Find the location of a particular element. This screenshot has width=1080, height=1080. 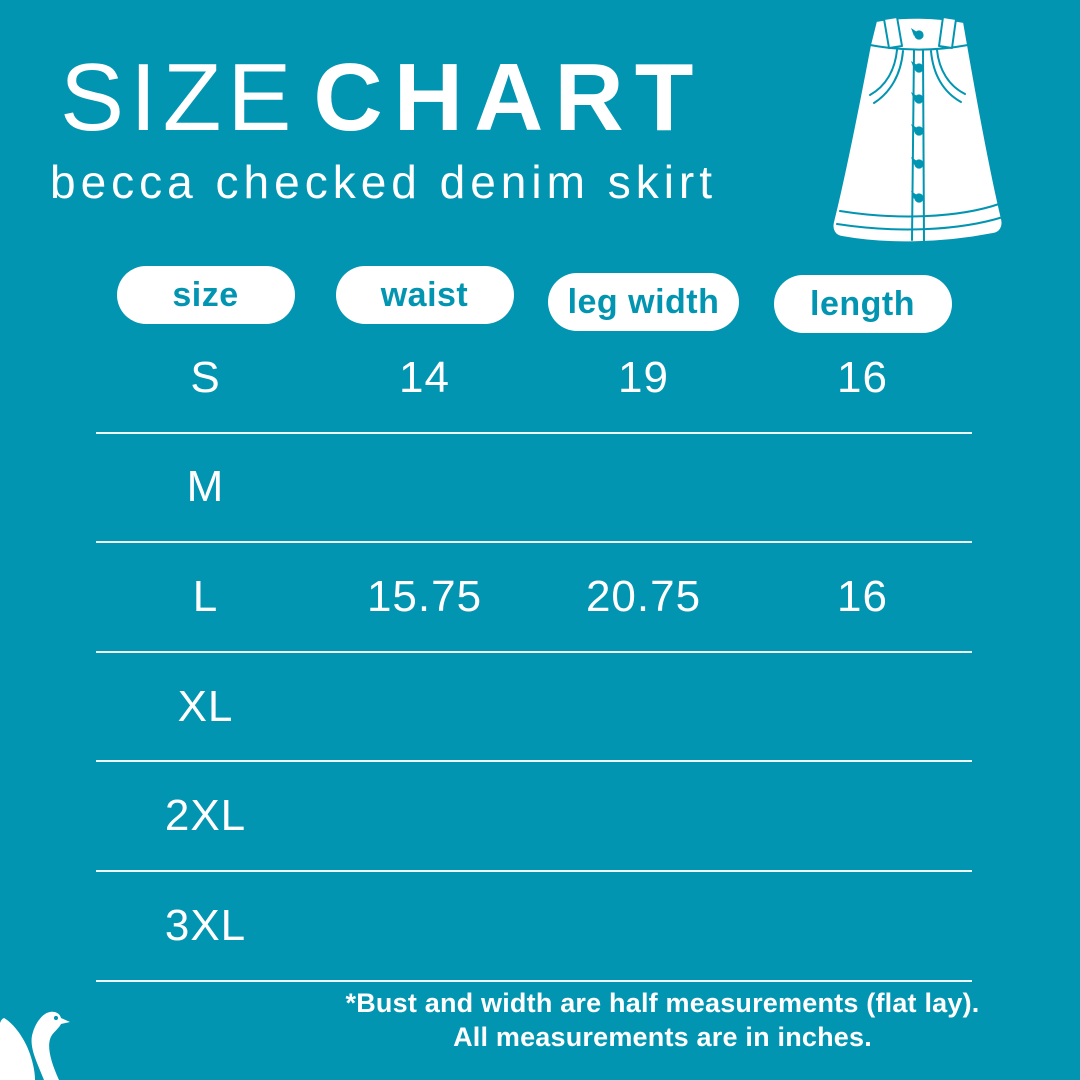

skirt-icon is located at coordinates (917, 130).